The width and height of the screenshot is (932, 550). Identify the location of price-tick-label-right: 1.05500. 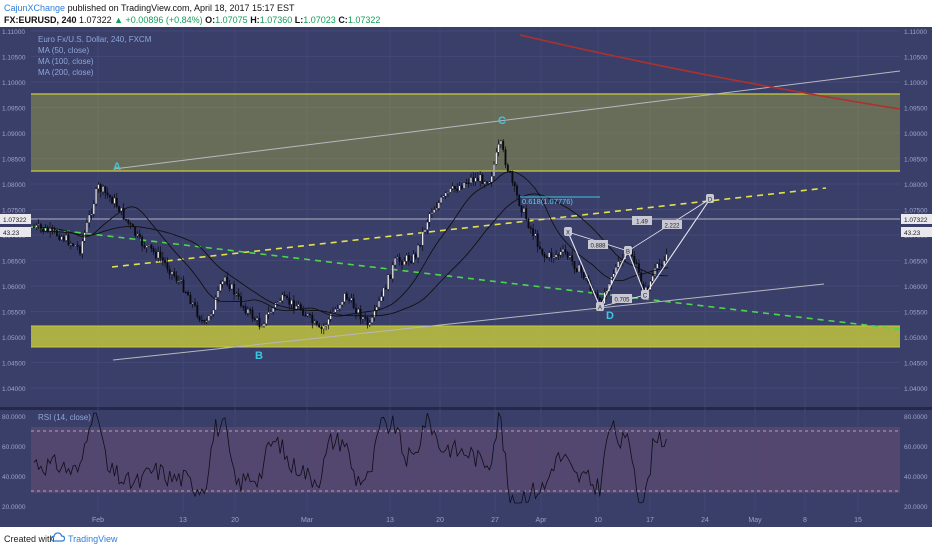
(916, 313).